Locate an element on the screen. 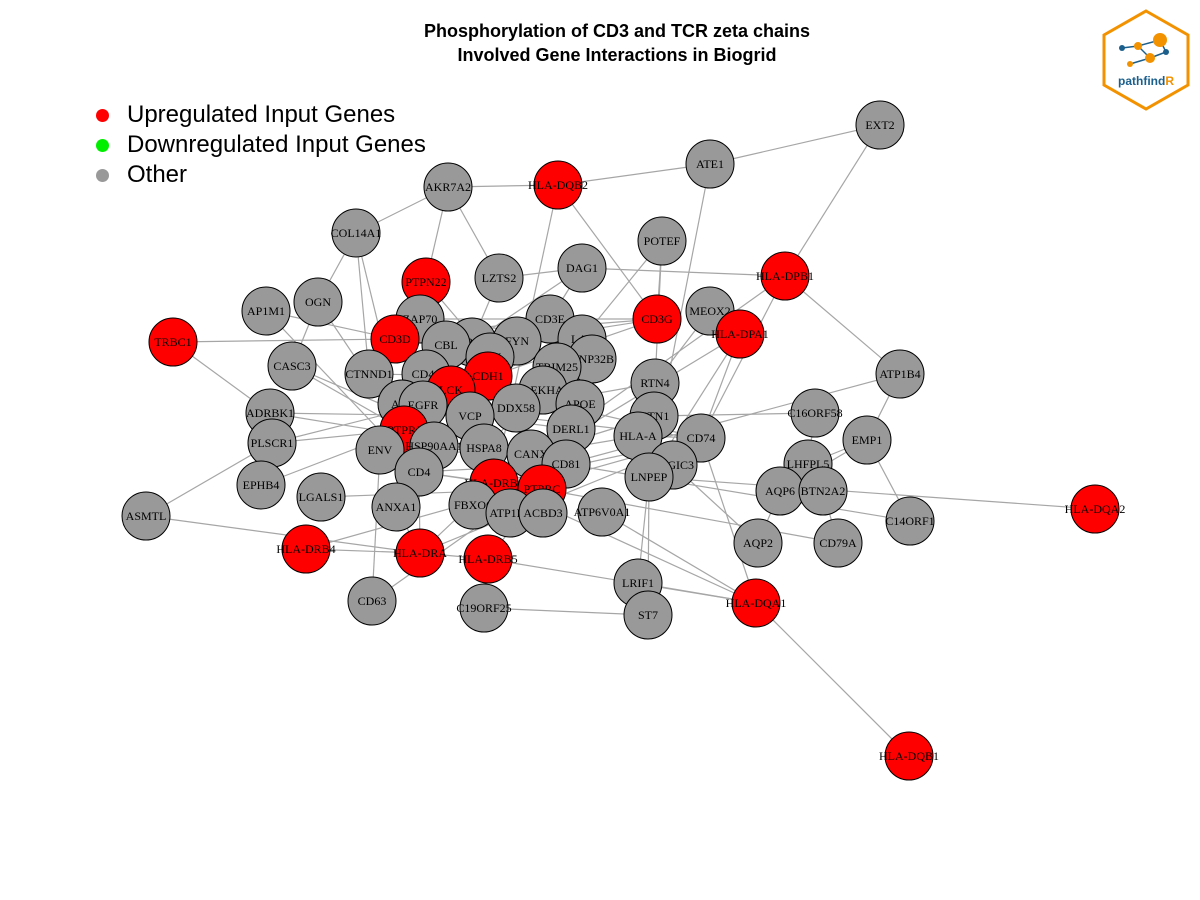 This screenshot has width=1200, height=900. node-label: HLA-DRB4 is located at coordinates (305, 549).